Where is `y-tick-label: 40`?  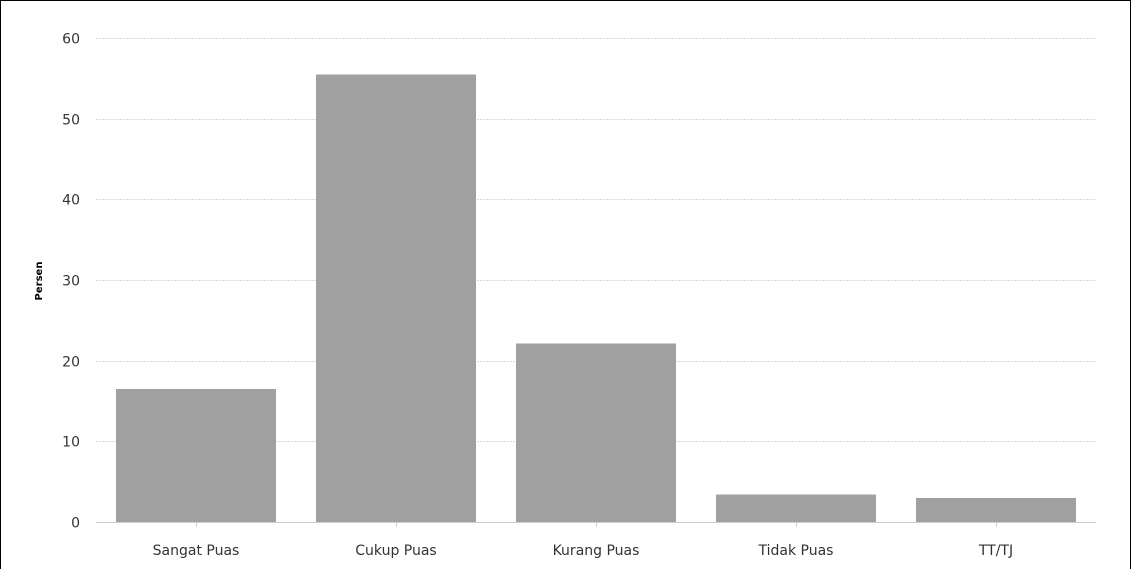 y-tick-label: 40 is located at coordinates (71, 201).